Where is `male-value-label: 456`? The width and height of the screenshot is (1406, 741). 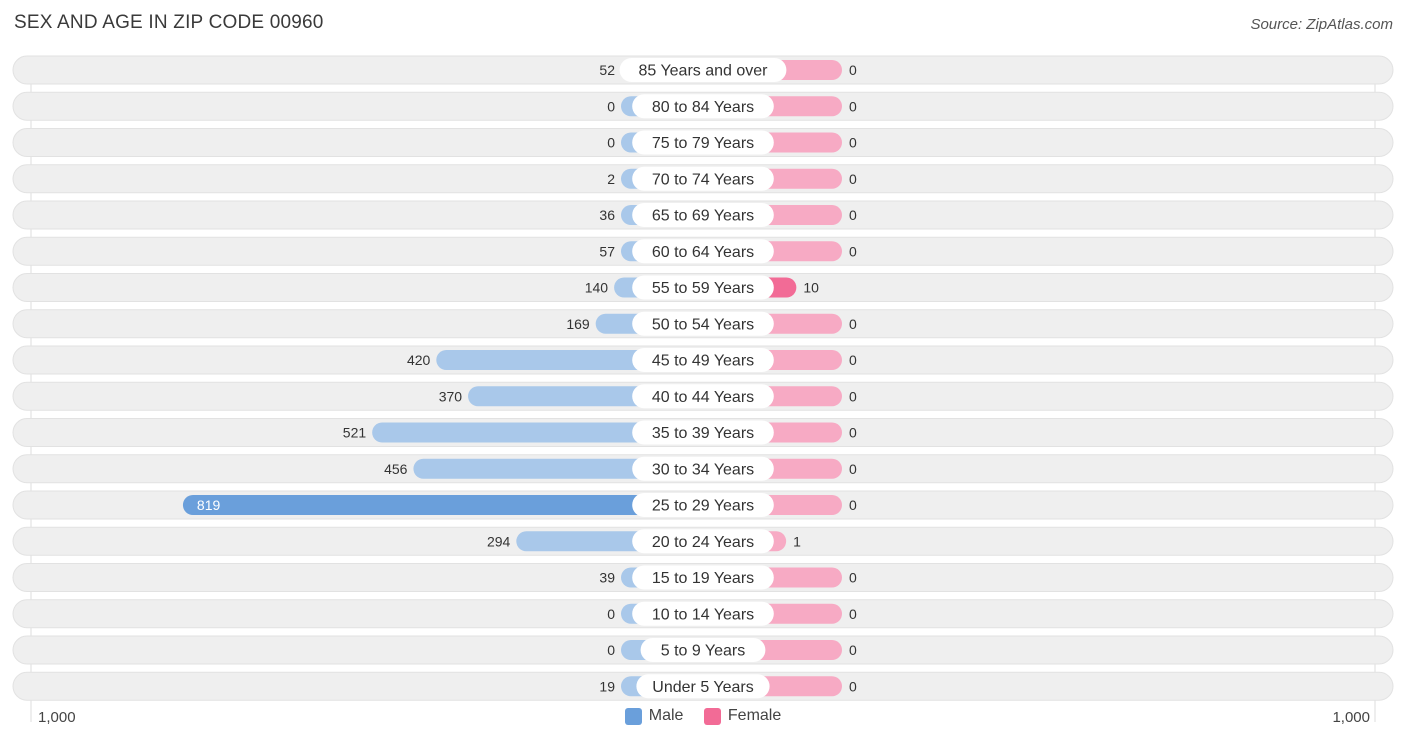 male-value-label: 456 is located at coordinates (396, 469).